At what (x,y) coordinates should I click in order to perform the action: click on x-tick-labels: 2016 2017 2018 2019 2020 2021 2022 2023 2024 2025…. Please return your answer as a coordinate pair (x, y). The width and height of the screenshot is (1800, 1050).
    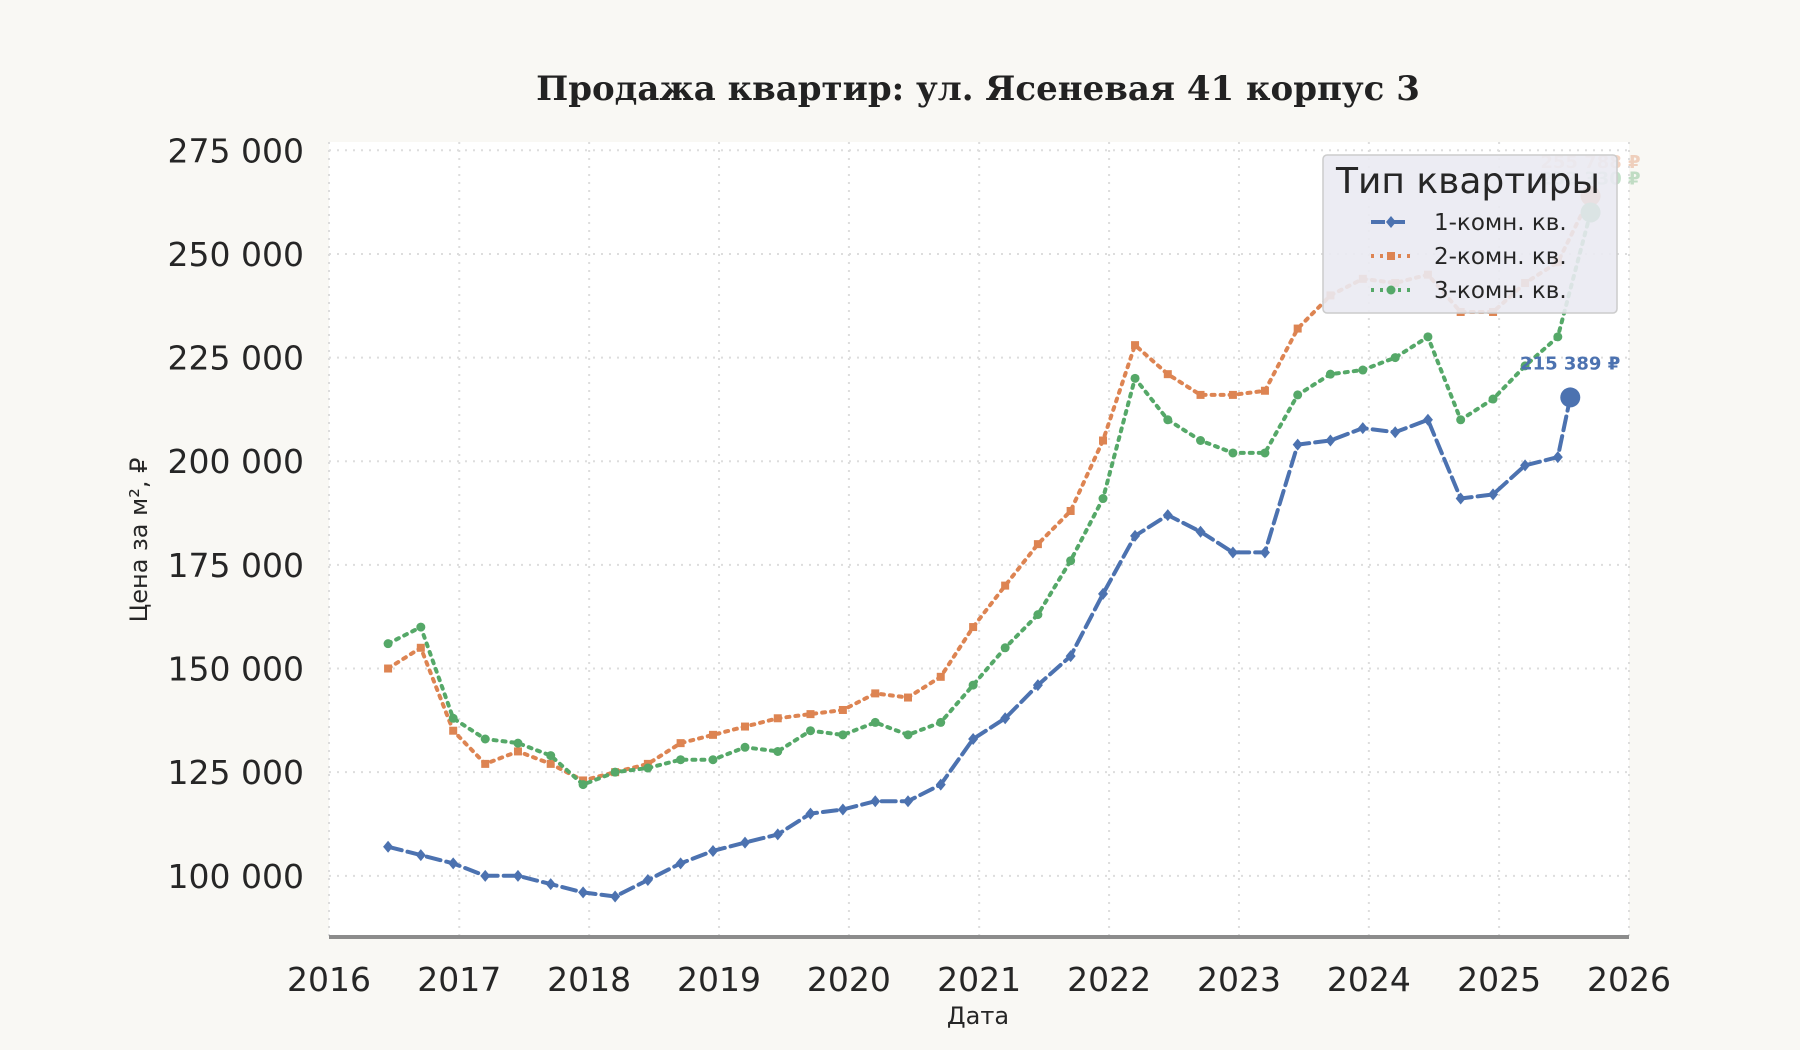
    Looking at the image, I should click on (979, 979).